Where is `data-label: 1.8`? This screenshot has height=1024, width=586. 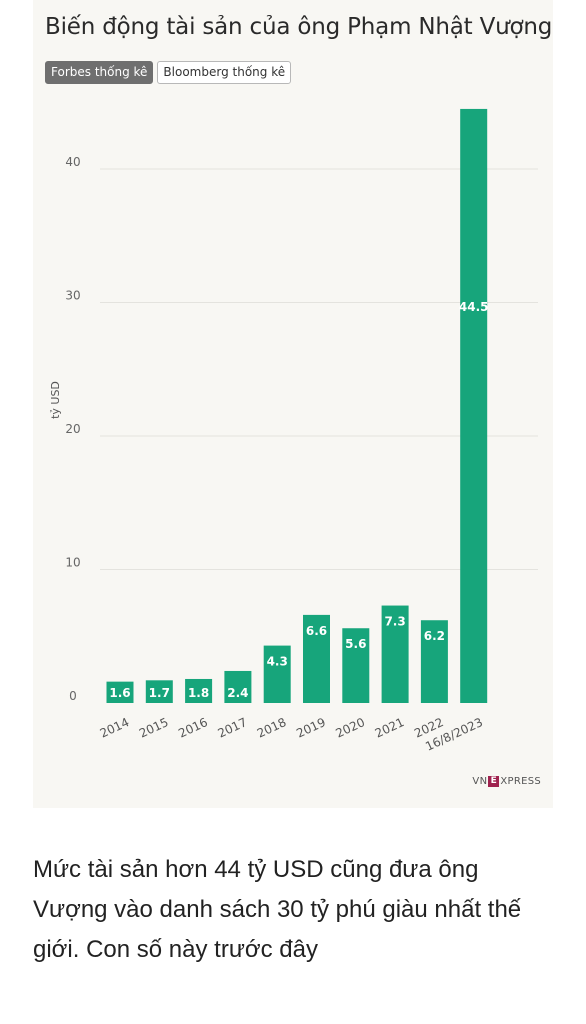 data-label: 1.8 is located at coordinates (198, 693).